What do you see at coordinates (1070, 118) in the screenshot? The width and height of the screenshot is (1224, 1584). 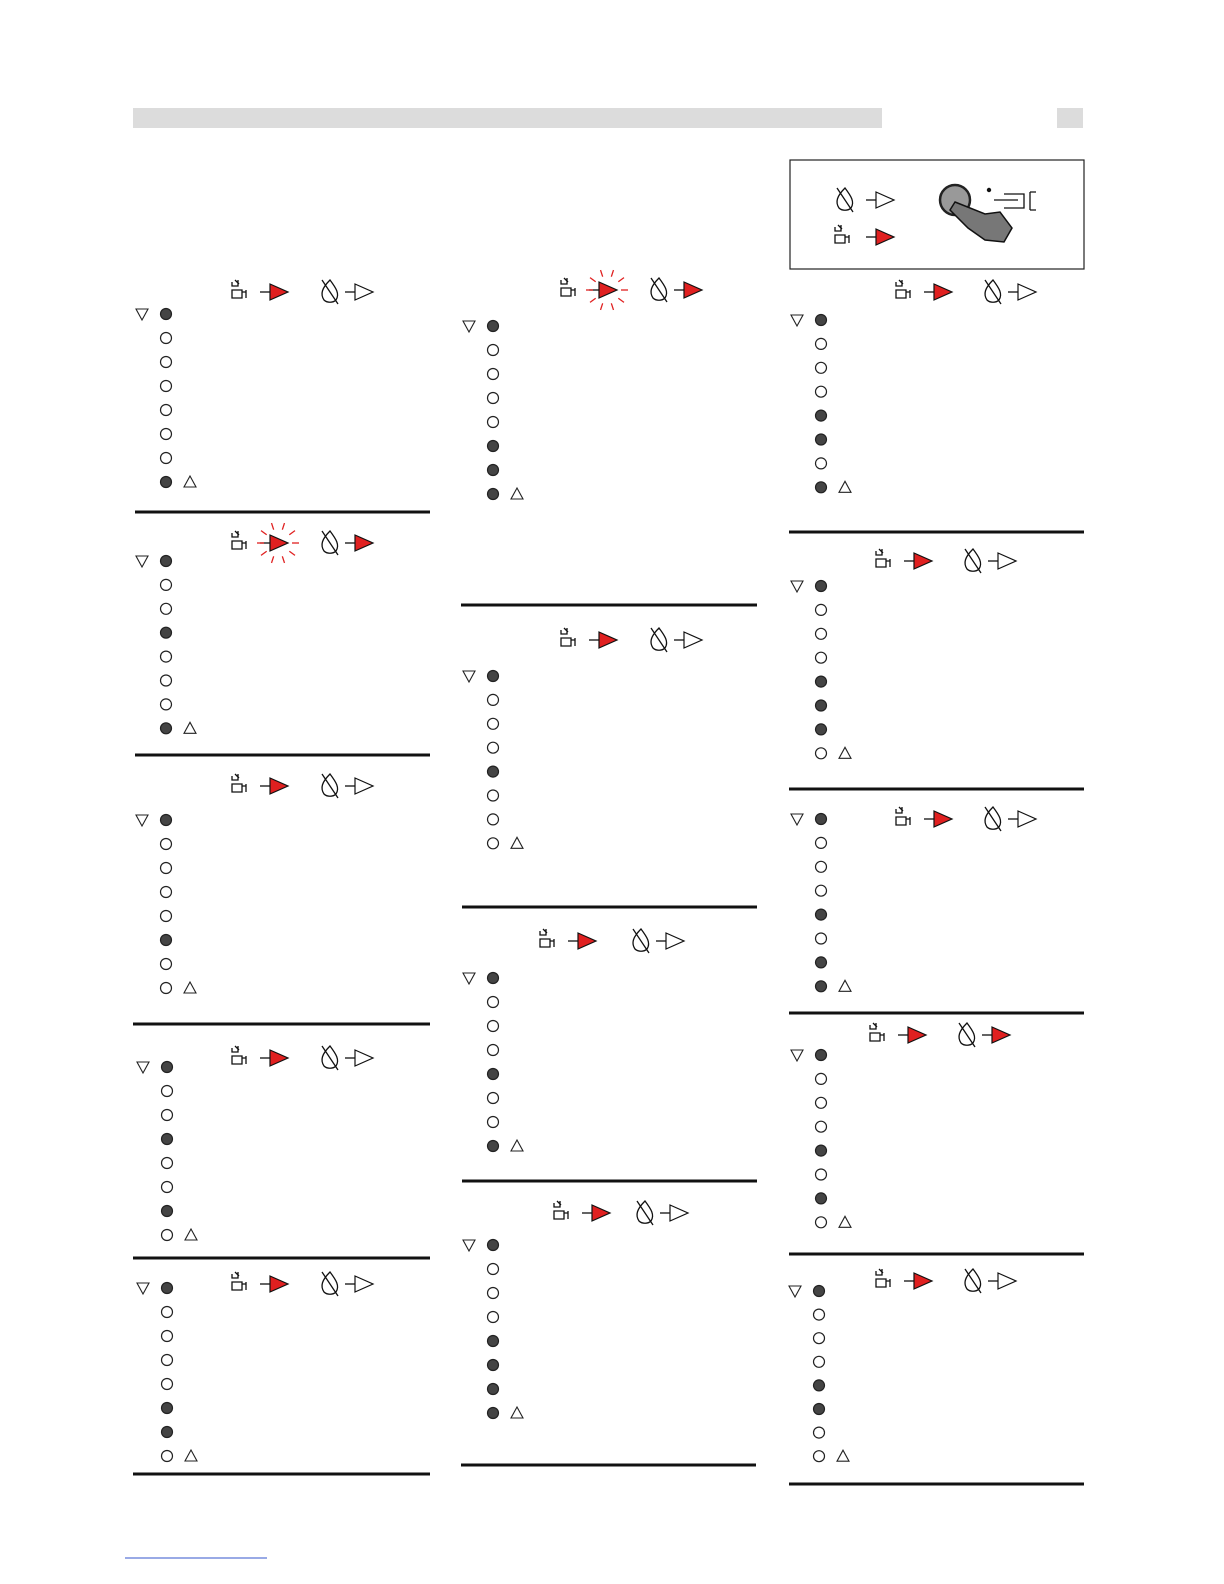 I see `page-number-box` at bounding box center [1070, 118].